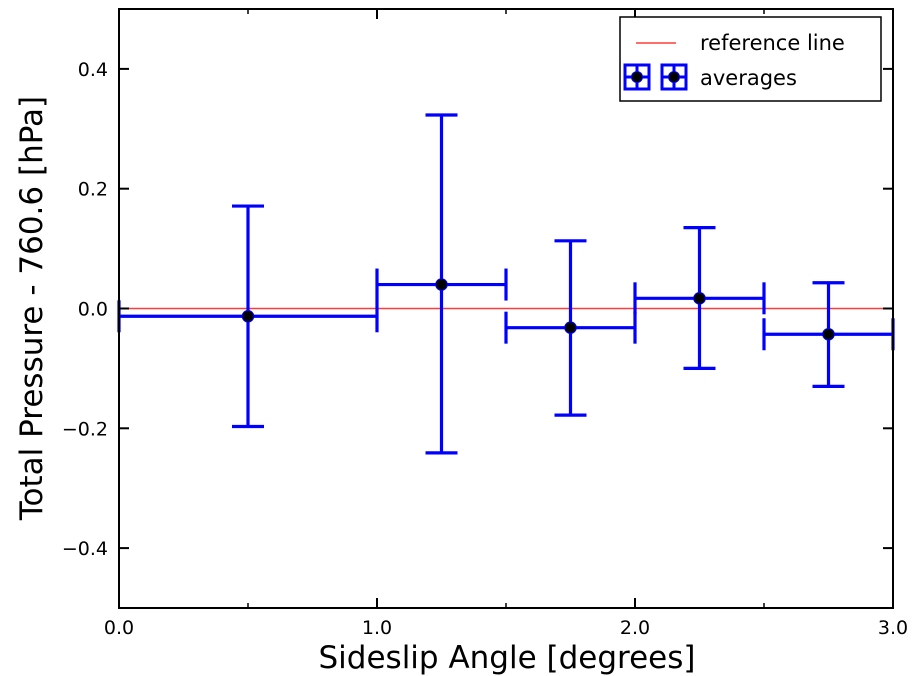  Describe the element at coordinates (85, 549) in the screenshot. I see `y-tick-label: −0.4` at that location.